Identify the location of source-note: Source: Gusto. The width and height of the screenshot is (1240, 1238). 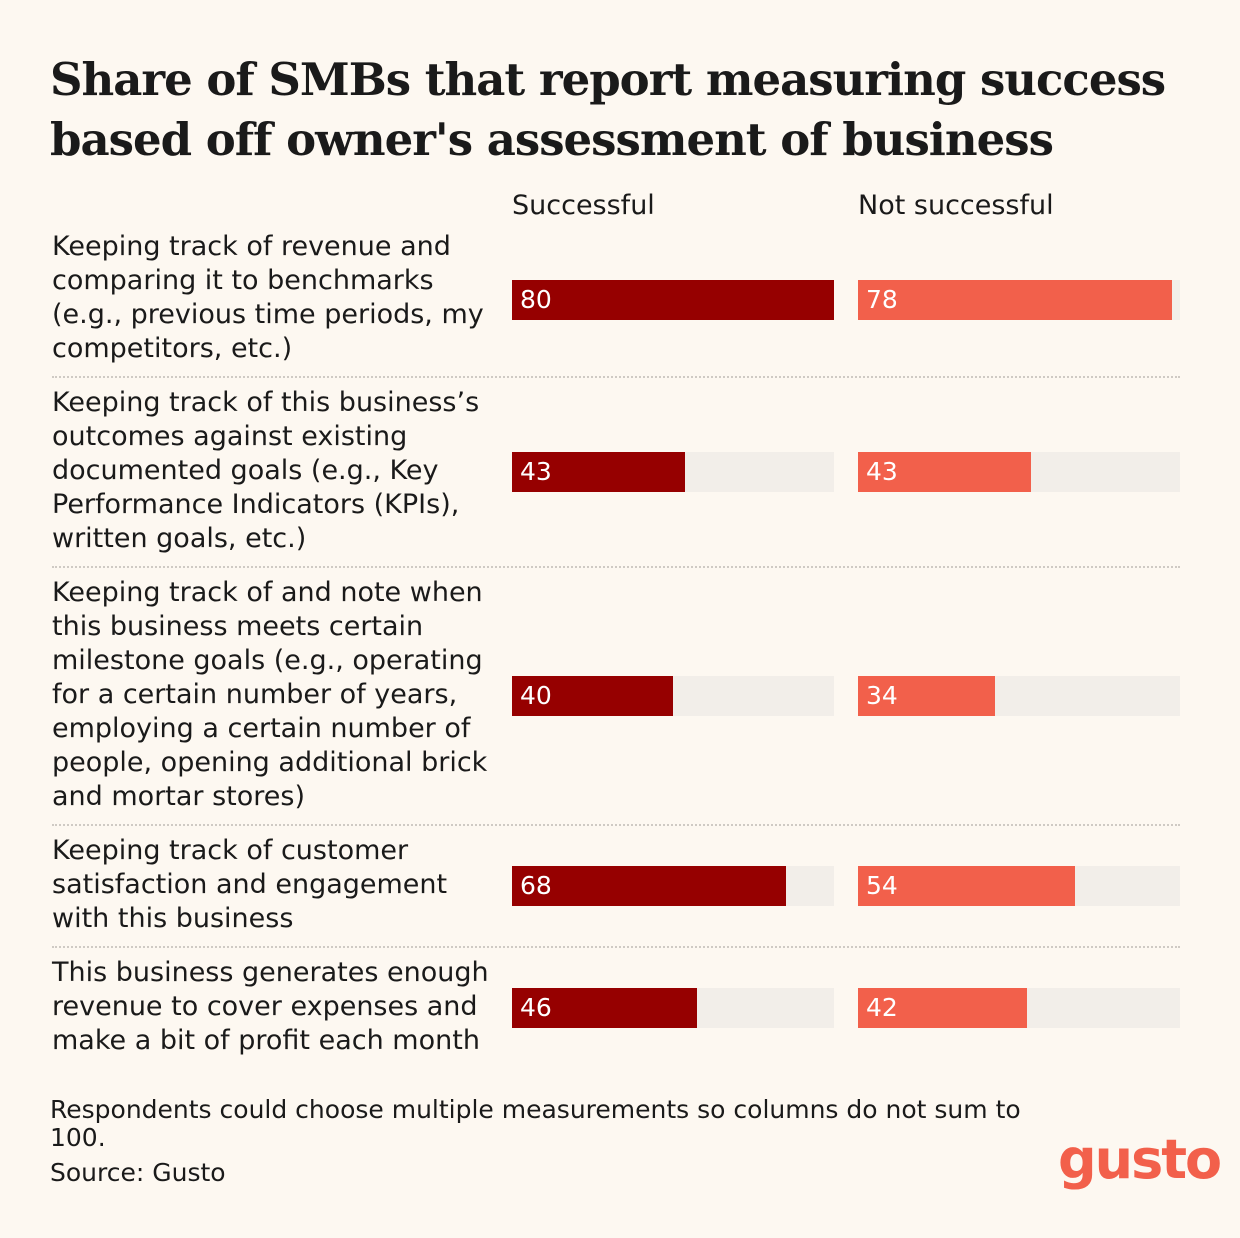
(138, 1172).